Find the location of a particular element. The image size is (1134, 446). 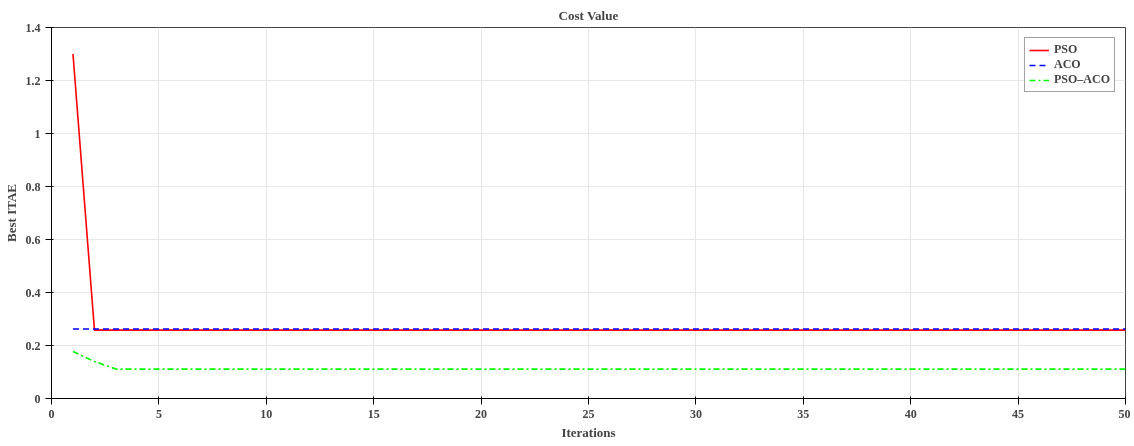

y-tick-label: 1.2 is located at coordinates (33, 80).